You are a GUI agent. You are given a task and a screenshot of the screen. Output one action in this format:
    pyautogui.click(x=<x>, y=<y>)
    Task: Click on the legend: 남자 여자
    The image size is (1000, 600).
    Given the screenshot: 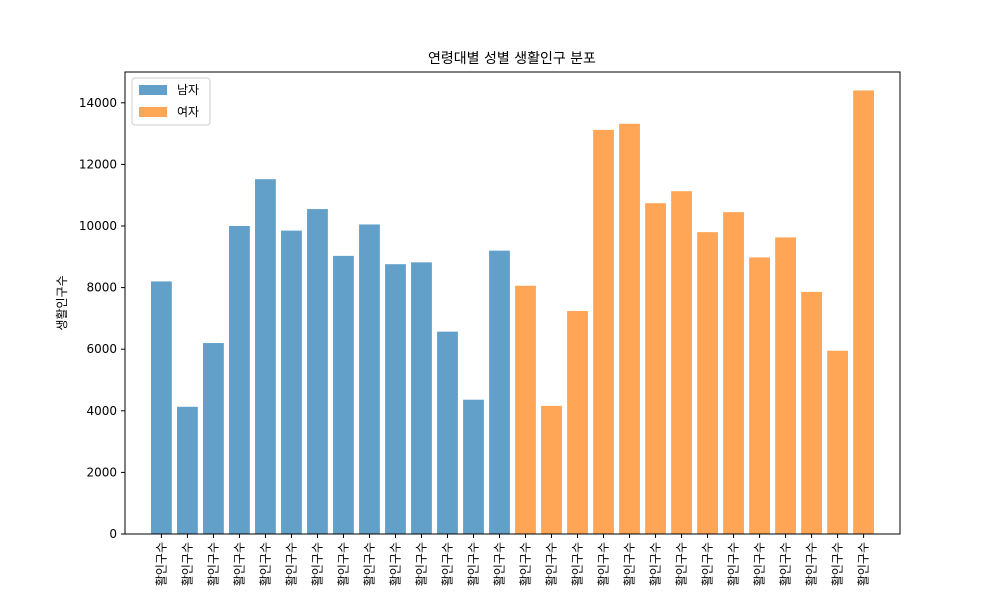 What is the action you would take?
    pyautogui.click(x=171, y=101)
    